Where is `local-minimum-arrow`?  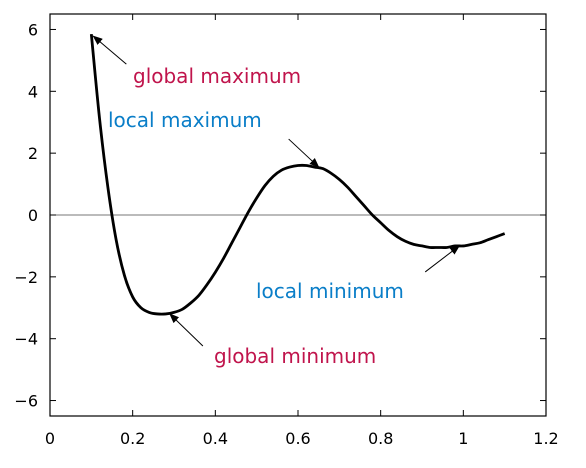 local-minimum-arrow is located at coordinates (442, 259).